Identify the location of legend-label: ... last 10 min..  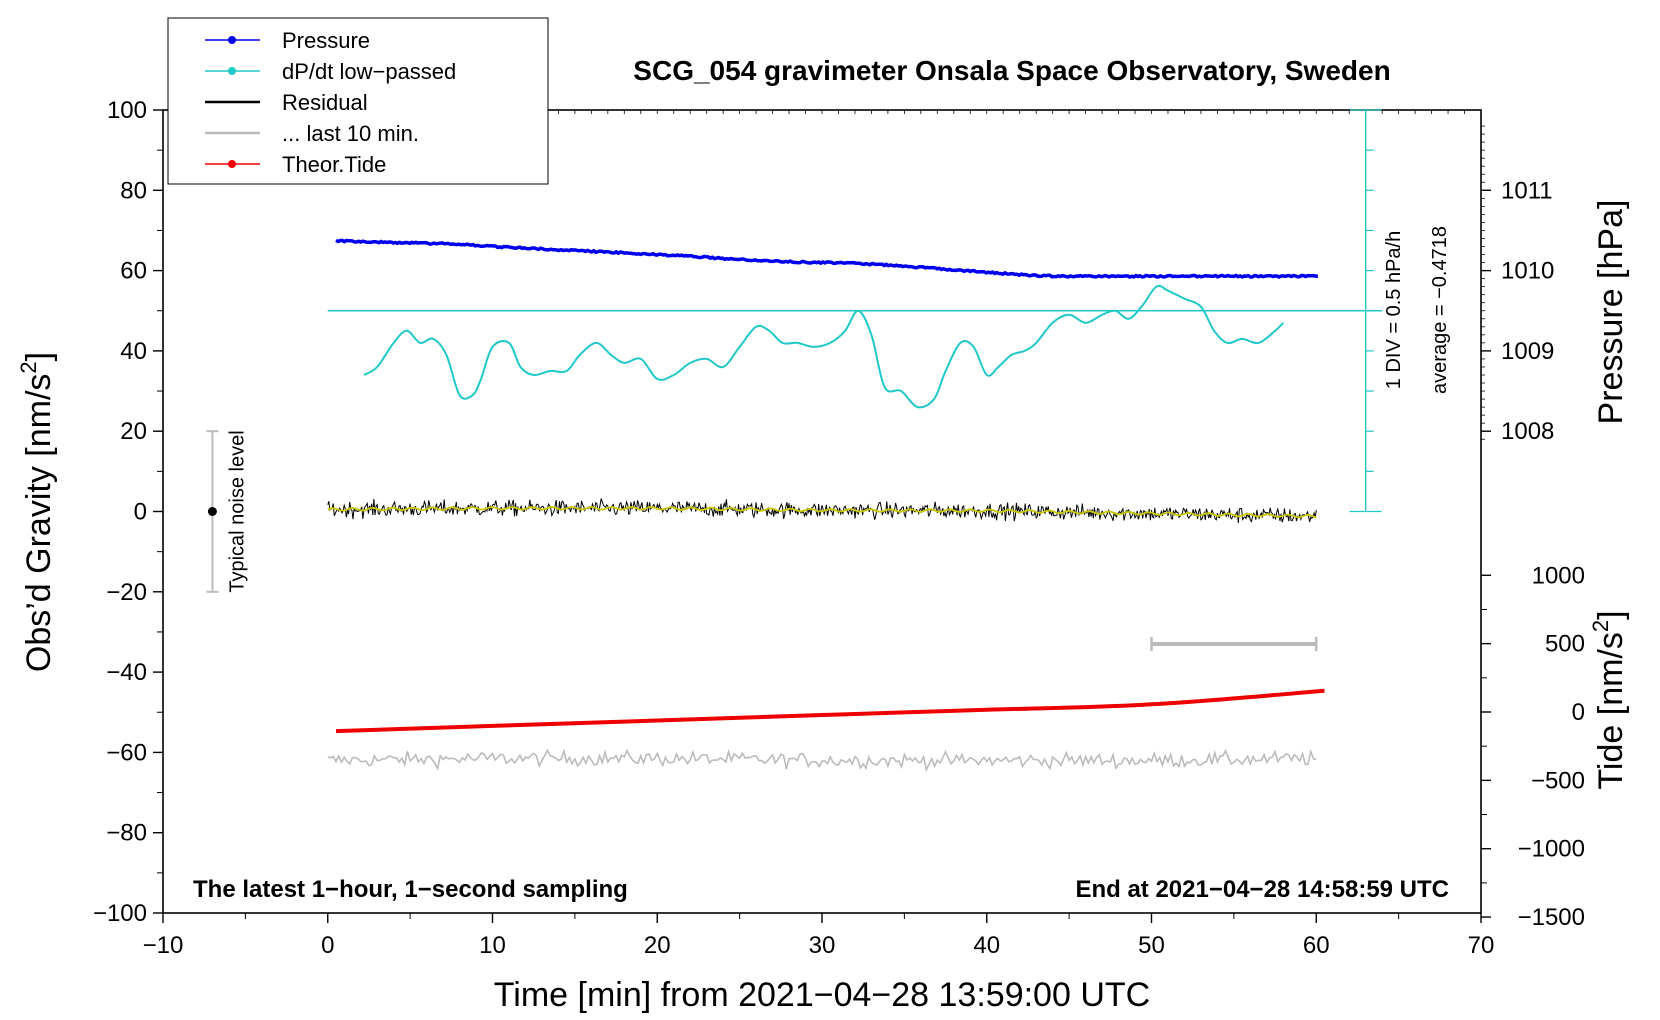
(350, 133).